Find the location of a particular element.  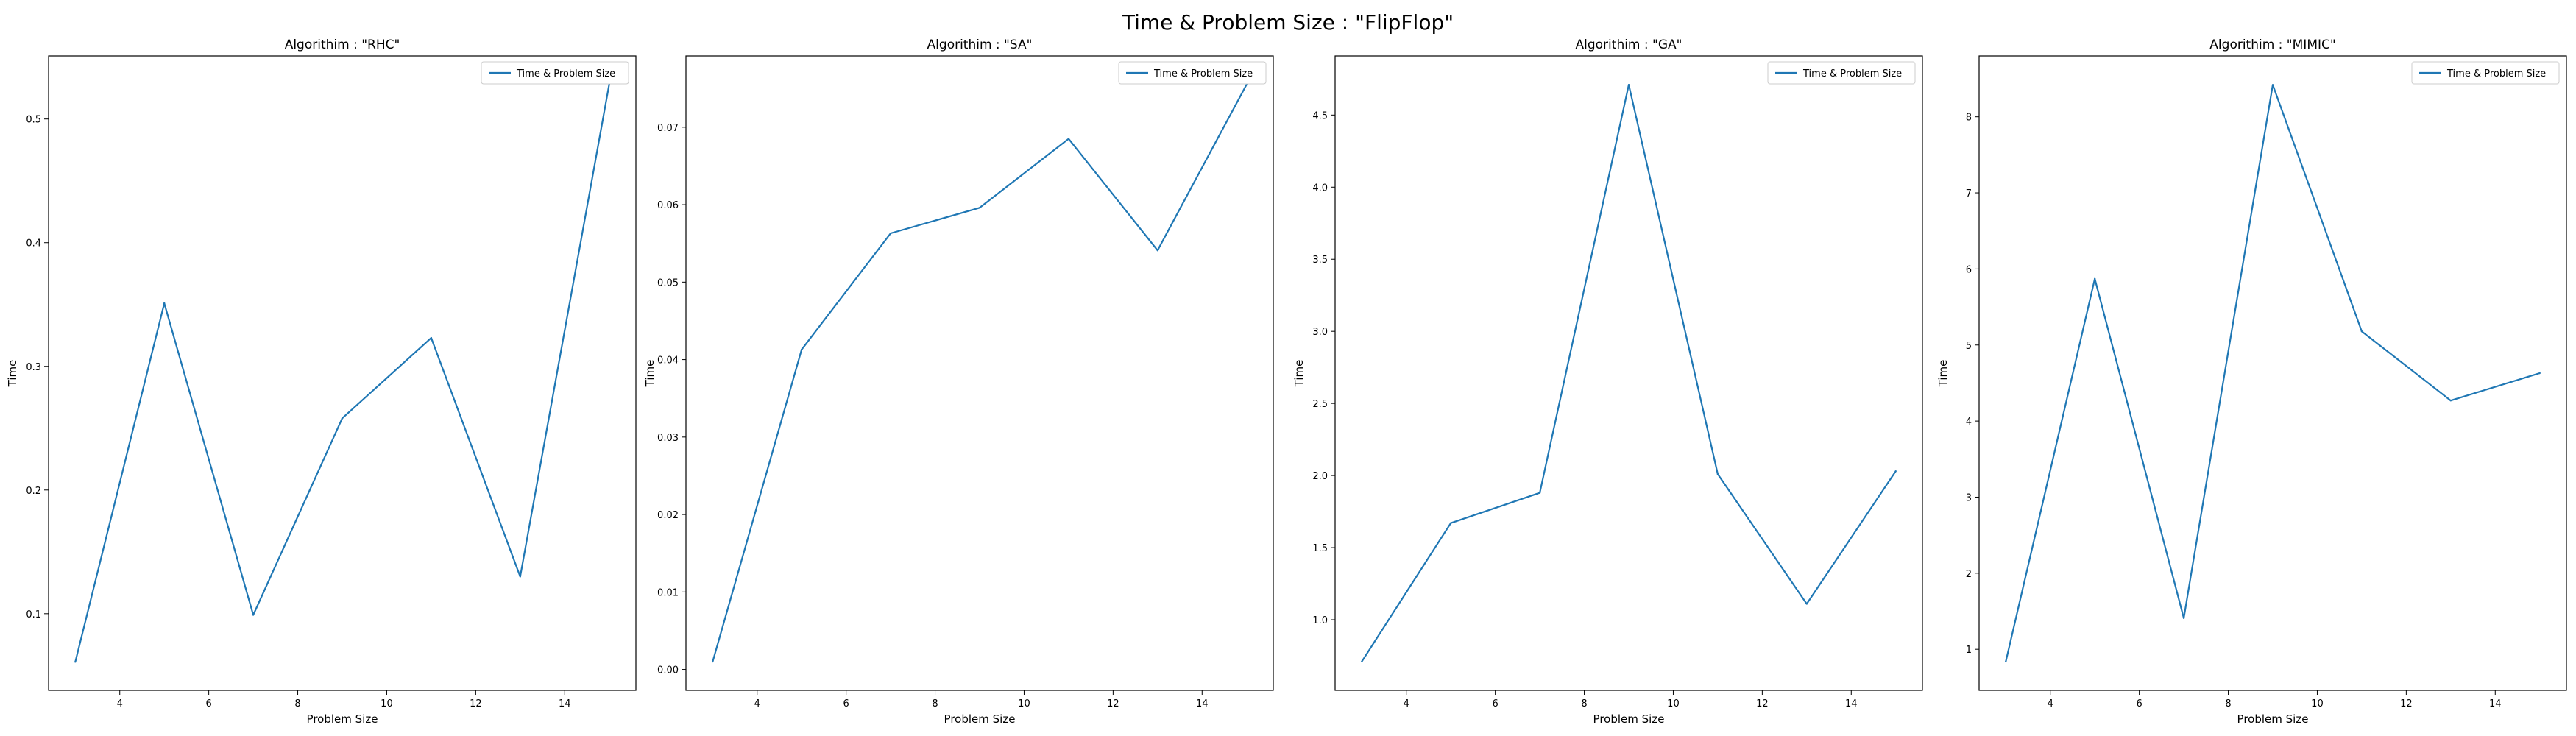

figure-title: Time & Problem Size : "FlipFlop" is located at coordinates (1288, 22).